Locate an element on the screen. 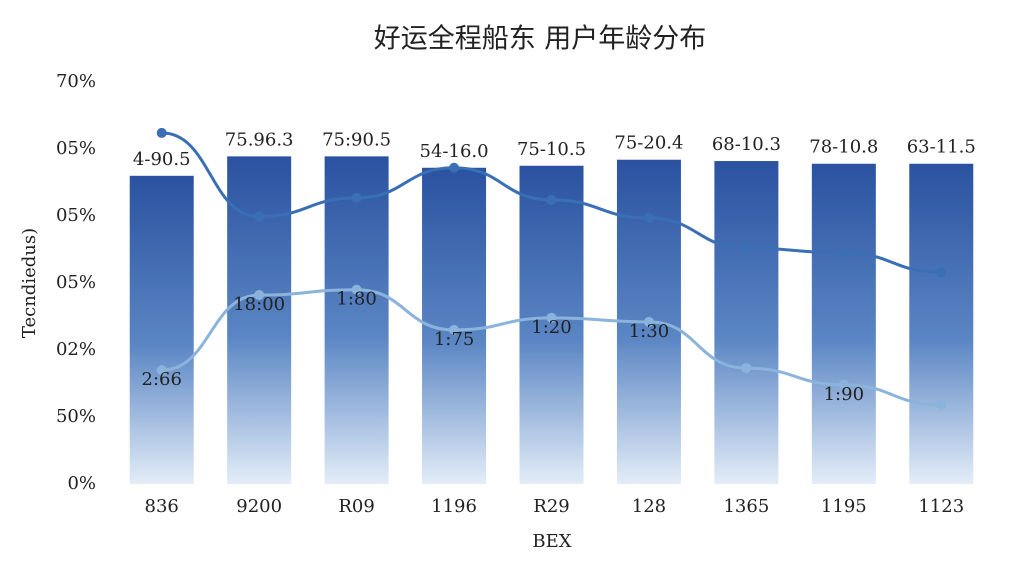 This screenshot has width=1024, height=576. x-tick-label: 1195 is located at coordinates (844, 506).